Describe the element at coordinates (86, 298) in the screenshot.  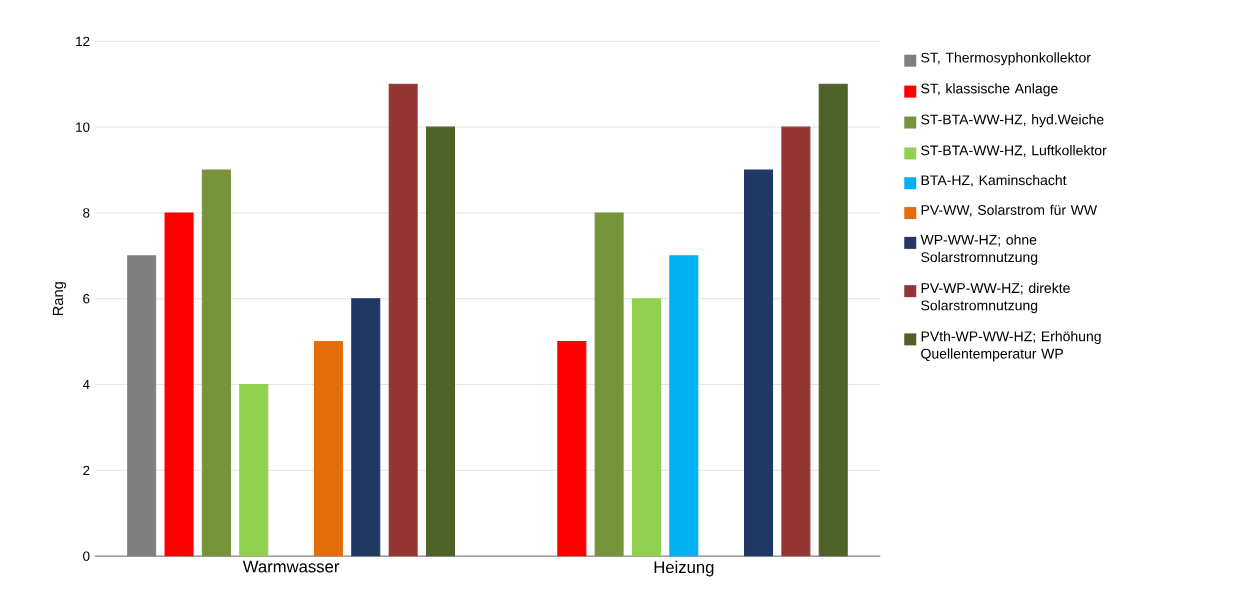
I see `y-tick-label: 6` at that location.